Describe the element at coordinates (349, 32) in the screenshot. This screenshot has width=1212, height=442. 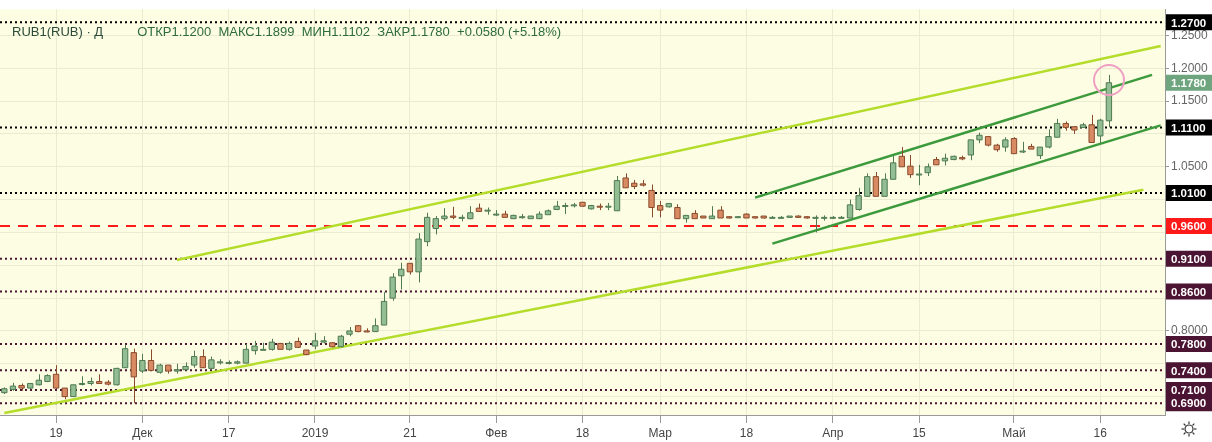
I see `text: ОТКР1.1200 МАКС1.1899 МИН1.1102 ЗАКР1.1780 +0.0580 (+5.18%)` at that location.